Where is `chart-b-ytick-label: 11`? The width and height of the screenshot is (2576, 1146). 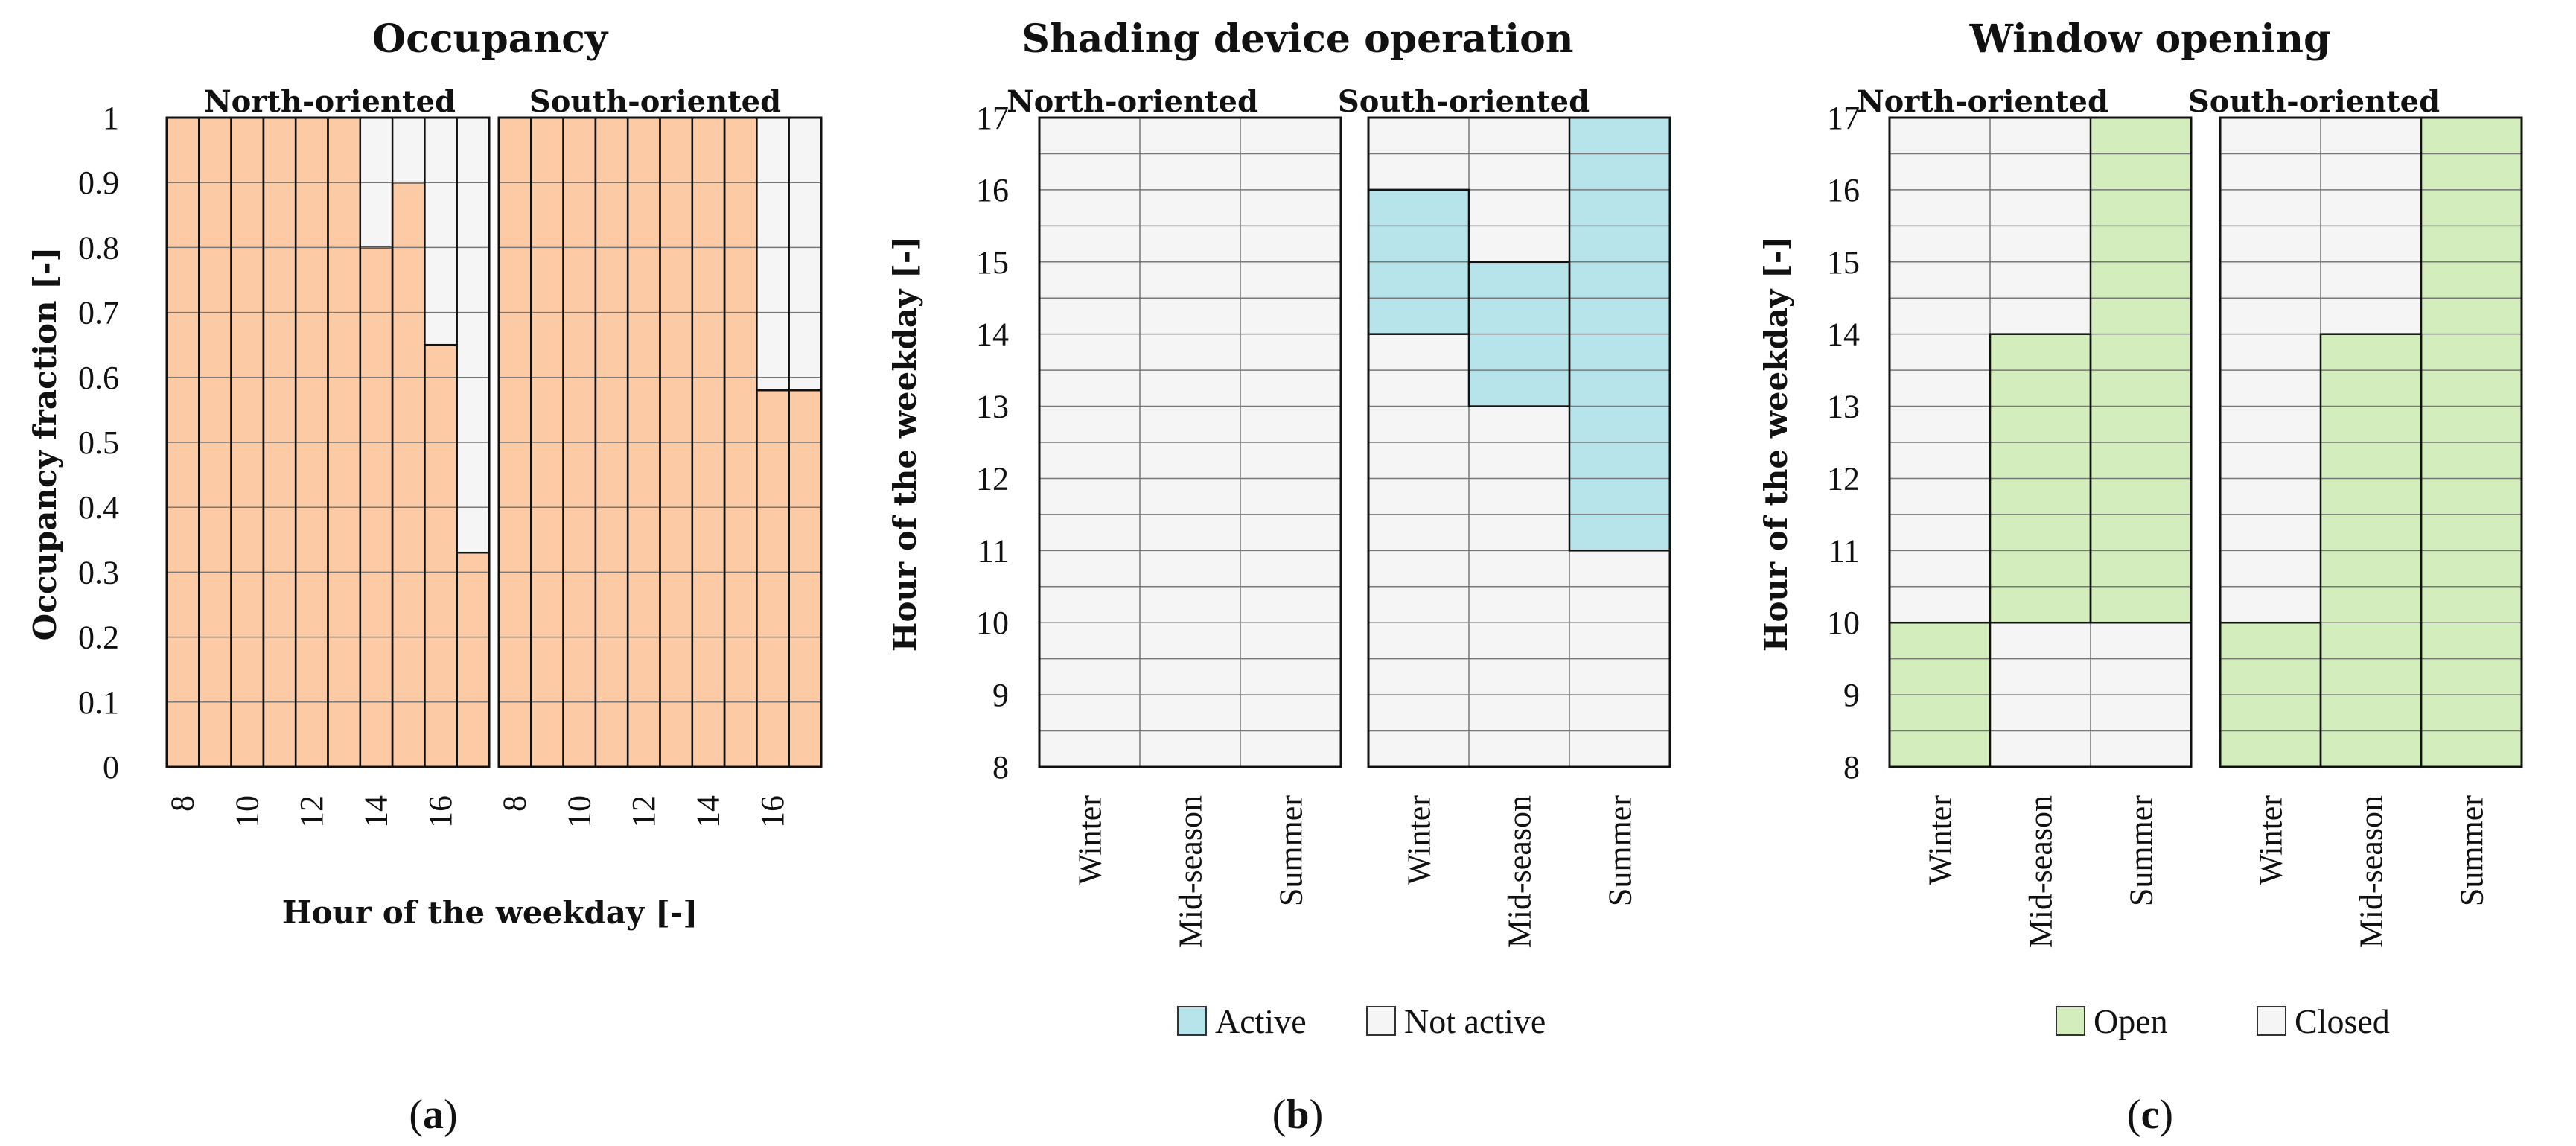 chart-b-ytick-label: 11 is located at coordinates (993, 550).